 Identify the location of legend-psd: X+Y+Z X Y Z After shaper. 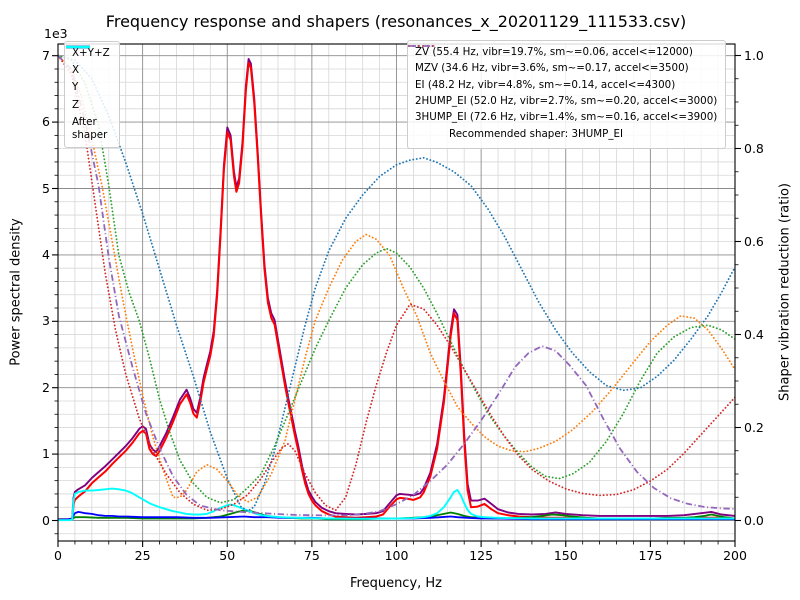
(92, 95).